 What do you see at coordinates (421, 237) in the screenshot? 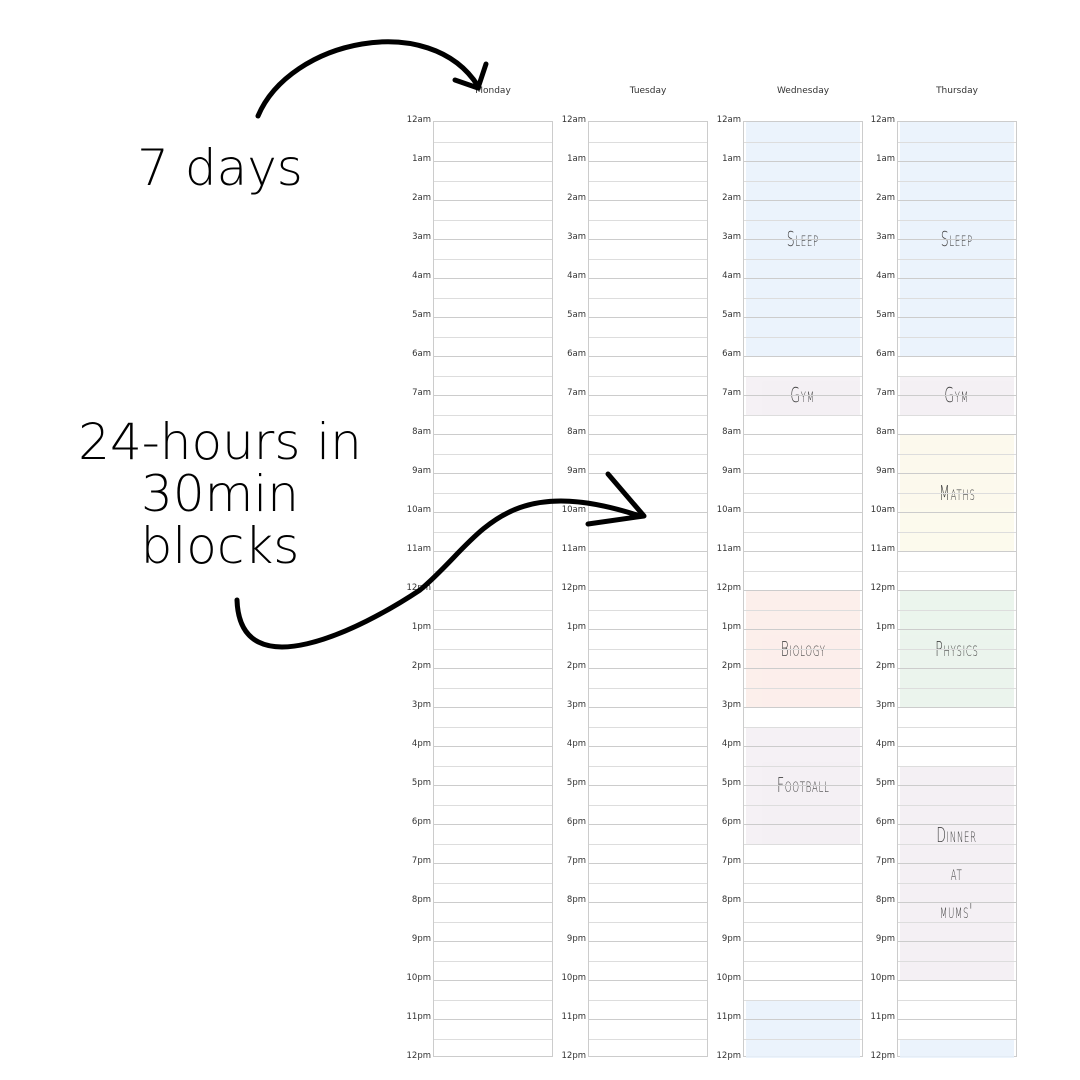
I see `time-label: 3am` at bounding box center [421, 237].